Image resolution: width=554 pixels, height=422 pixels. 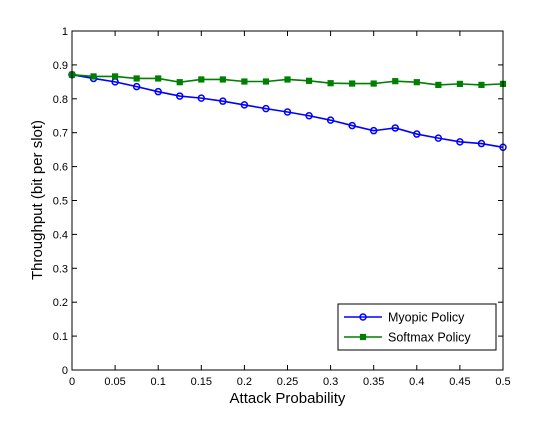 What do you see at coordinates (502, 382) in the screenshot?
I see `x-tick-label: 0.5` at bounding box center [502, 382].